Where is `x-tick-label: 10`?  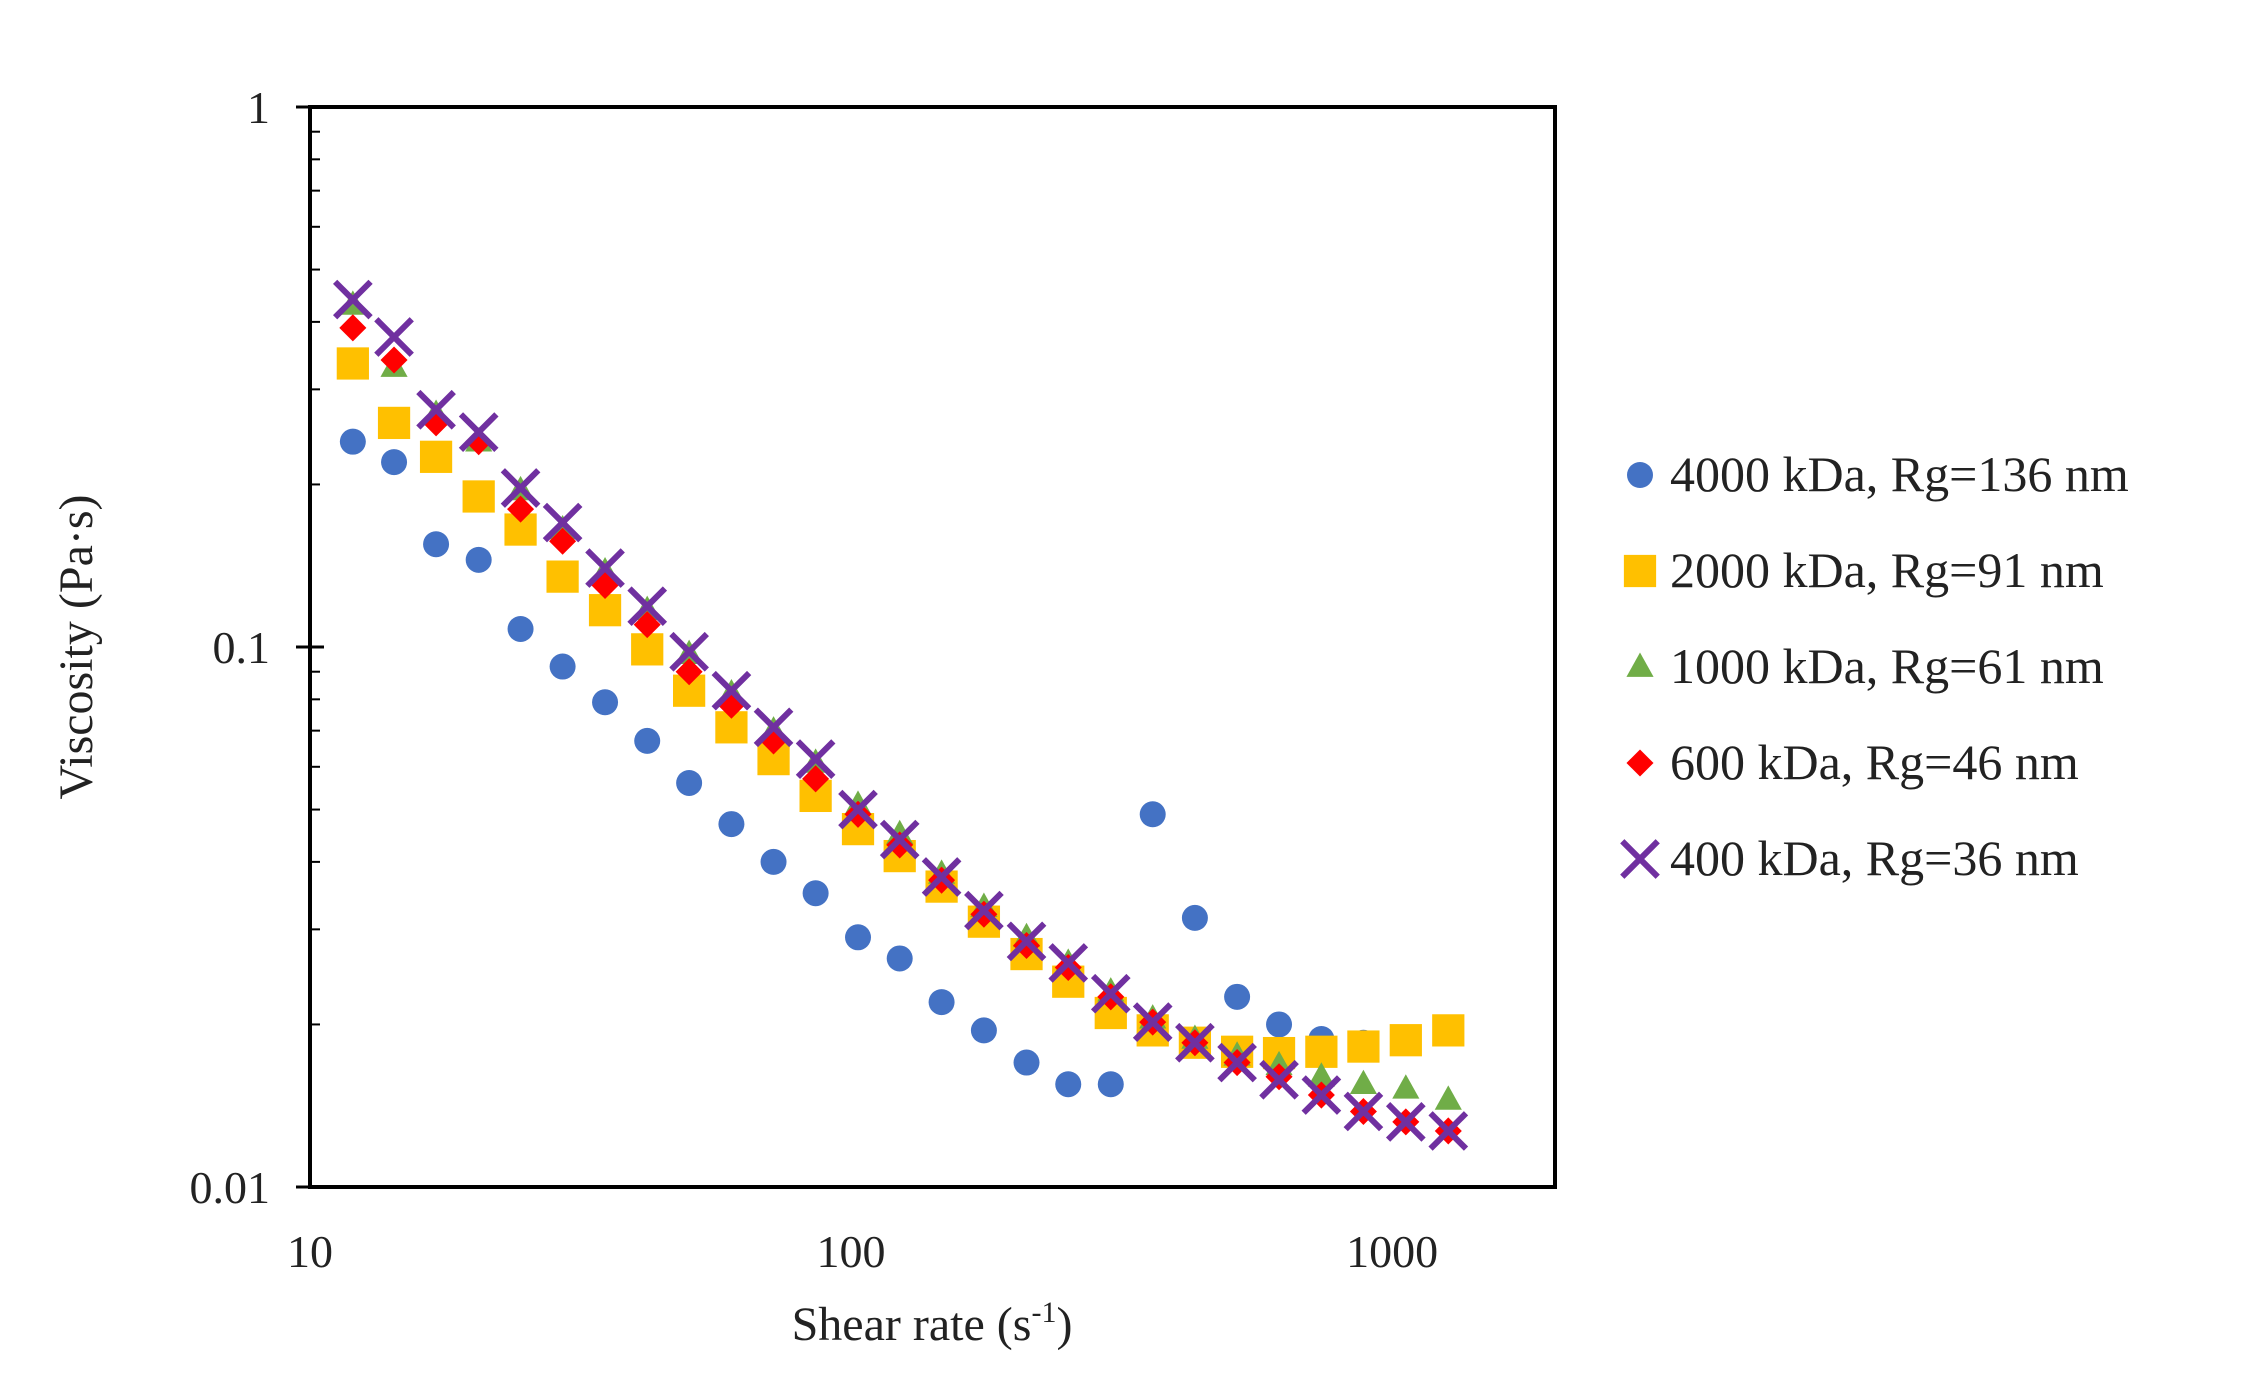
x-tick-label: 10 is located at coordinates (310, 1251).